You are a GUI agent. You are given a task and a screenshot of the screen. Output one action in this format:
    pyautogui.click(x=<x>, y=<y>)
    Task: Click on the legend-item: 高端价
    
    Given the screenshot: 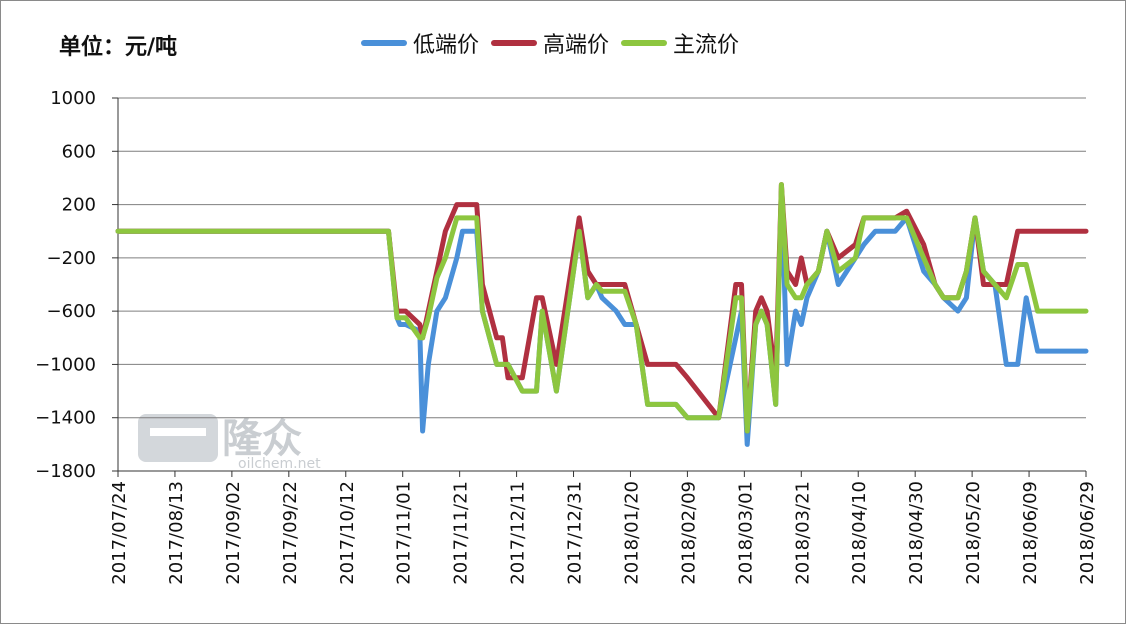 What is the action you would take?
    pyautogui.click(x=550, y=43)
    